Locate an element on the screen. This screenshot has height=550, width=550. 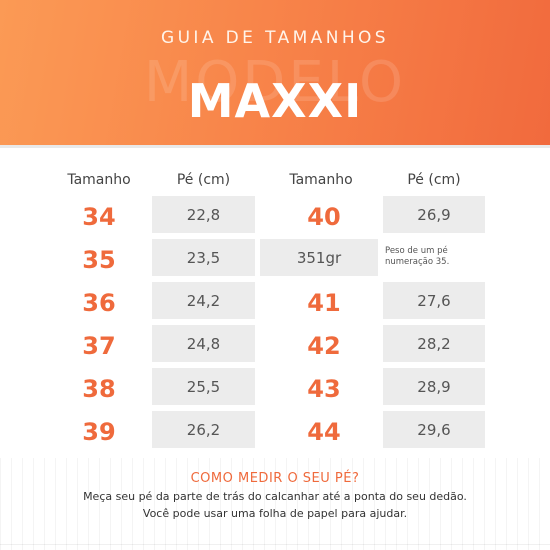
foot-length-cell: 28,2 is located at coordinates (434, 343).